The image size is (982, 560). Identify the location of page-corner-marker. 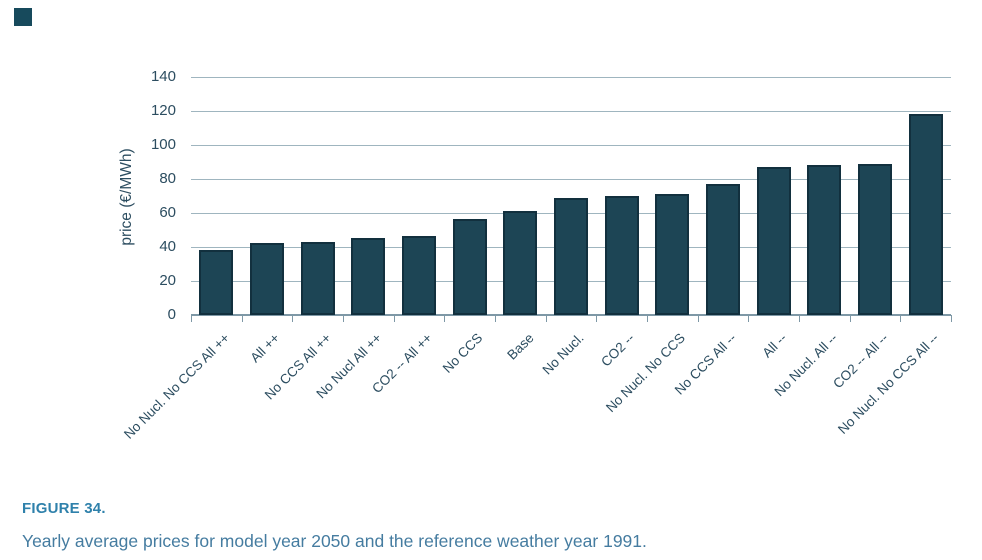
(23, 17).